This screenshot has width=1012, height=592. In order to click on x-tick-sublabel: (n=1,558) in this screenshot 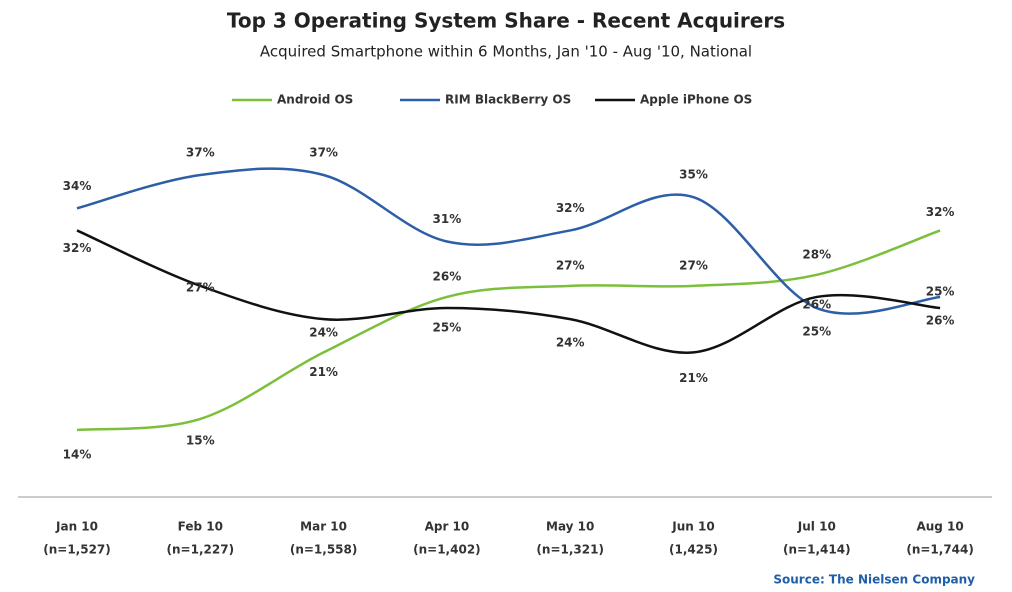, I will do `click(324, 550)`.